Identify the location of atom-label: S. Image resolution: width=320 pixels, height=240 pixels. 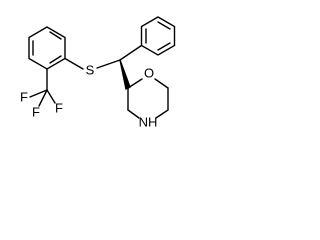
(90, 69).